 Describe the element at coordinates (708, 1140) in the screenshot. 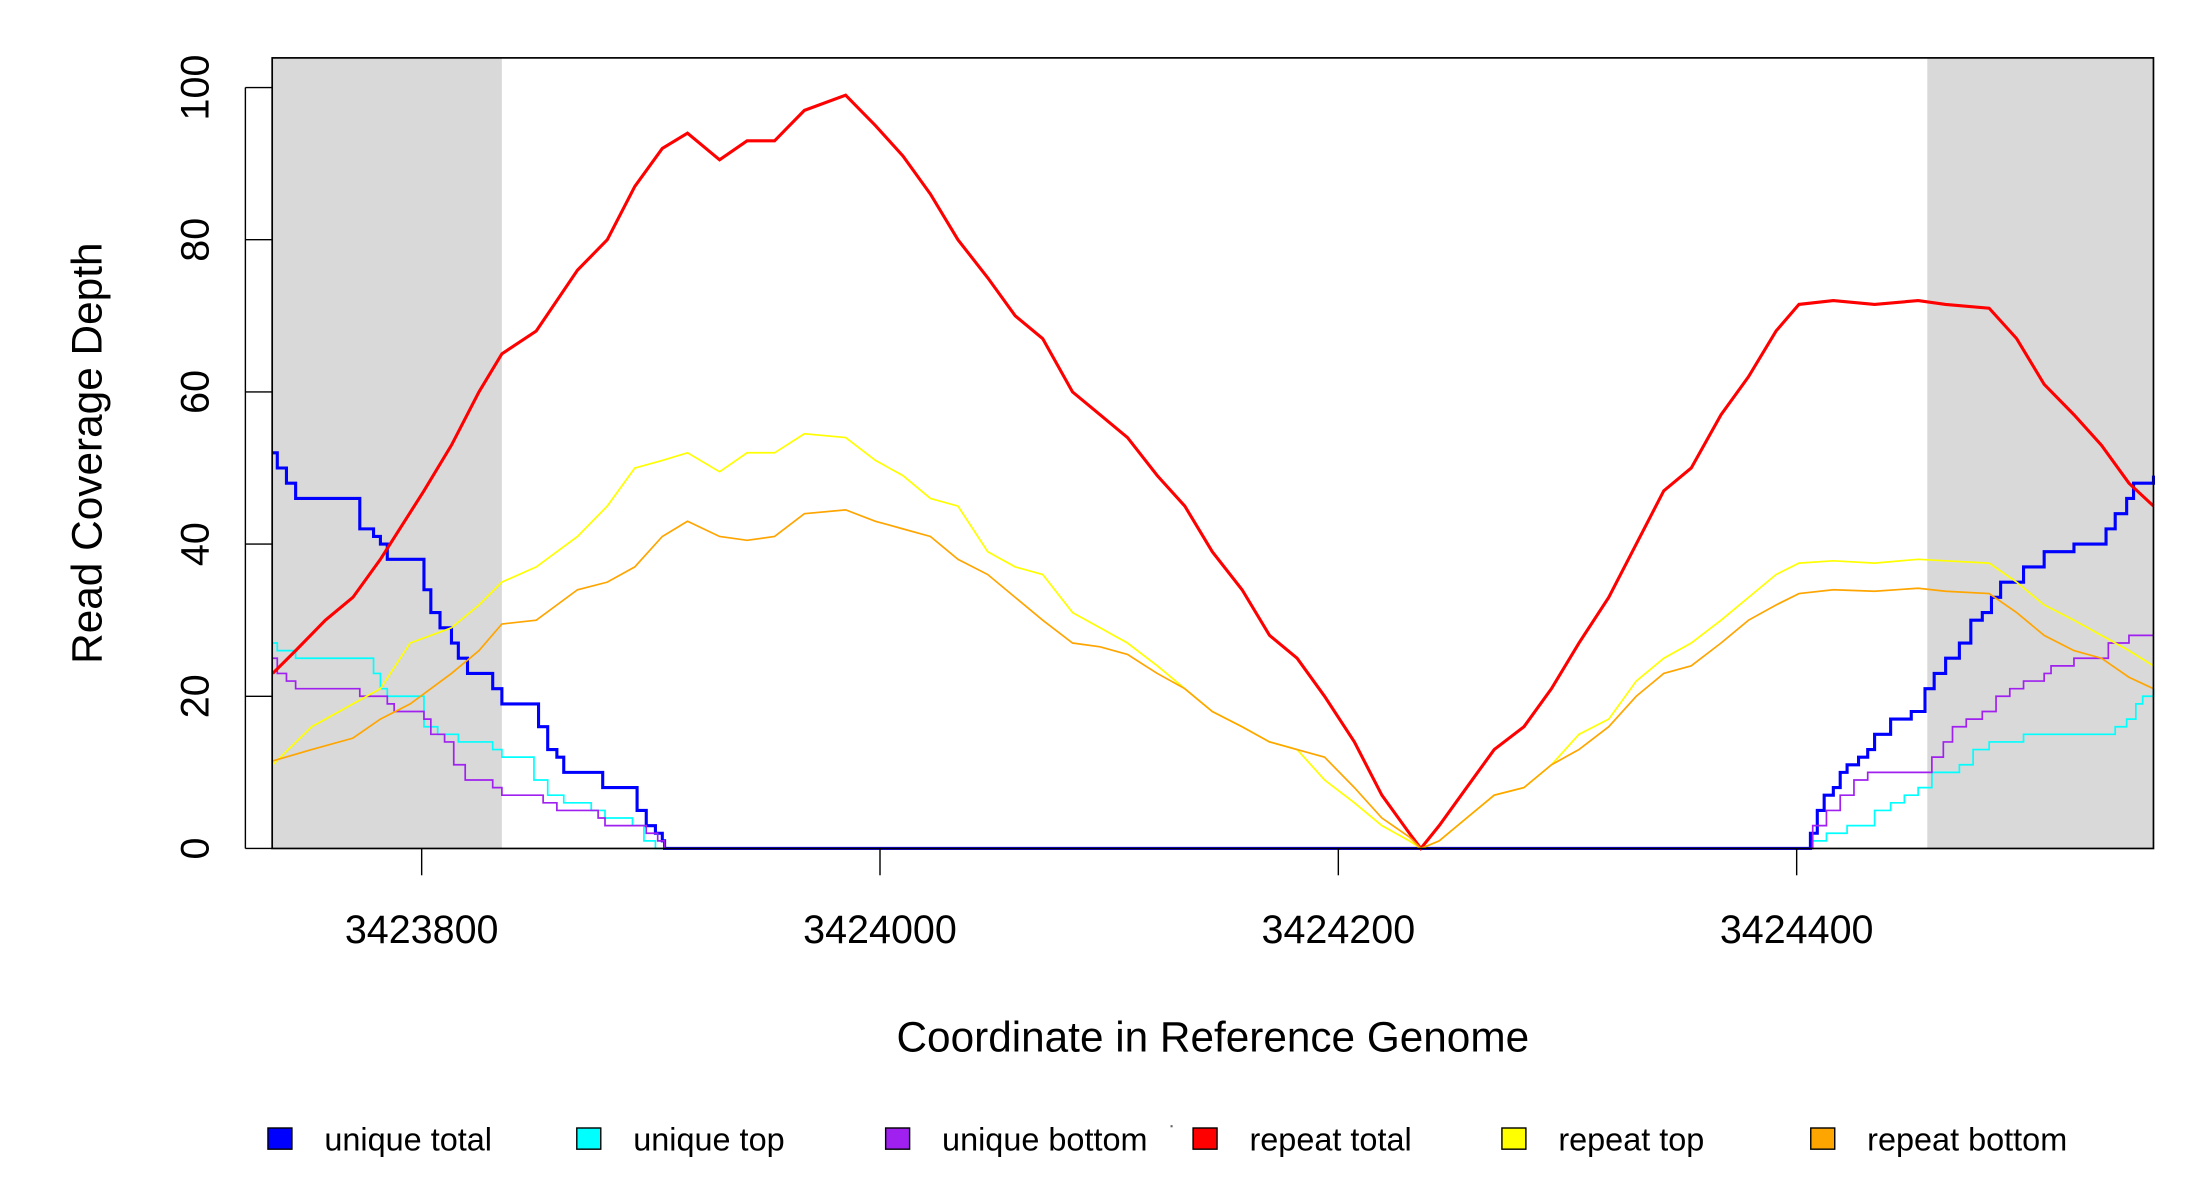

I see `legend-label: unique top` at that location.